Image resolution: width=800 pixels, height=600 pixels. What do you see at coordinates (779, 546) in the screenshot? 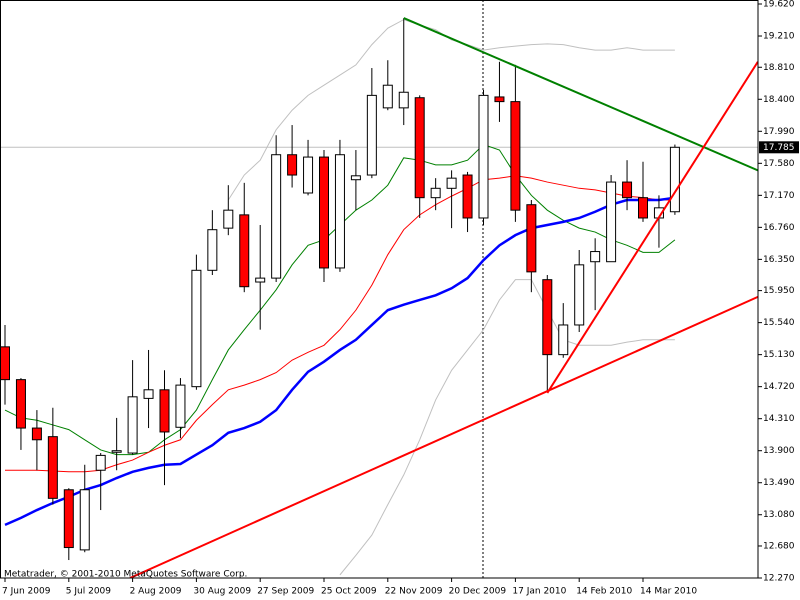
I see `y-tick-label: 12.680` at bounding box center [779, 546].